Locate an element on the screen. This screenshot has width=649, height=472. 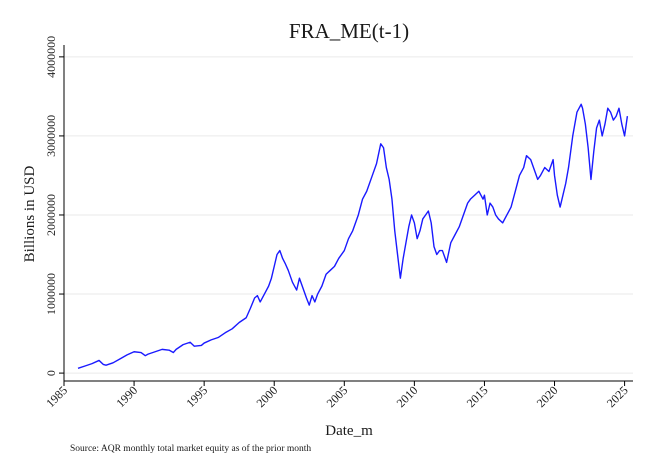
y-tick-label: 4000000 is located at coordinates (51, 57).